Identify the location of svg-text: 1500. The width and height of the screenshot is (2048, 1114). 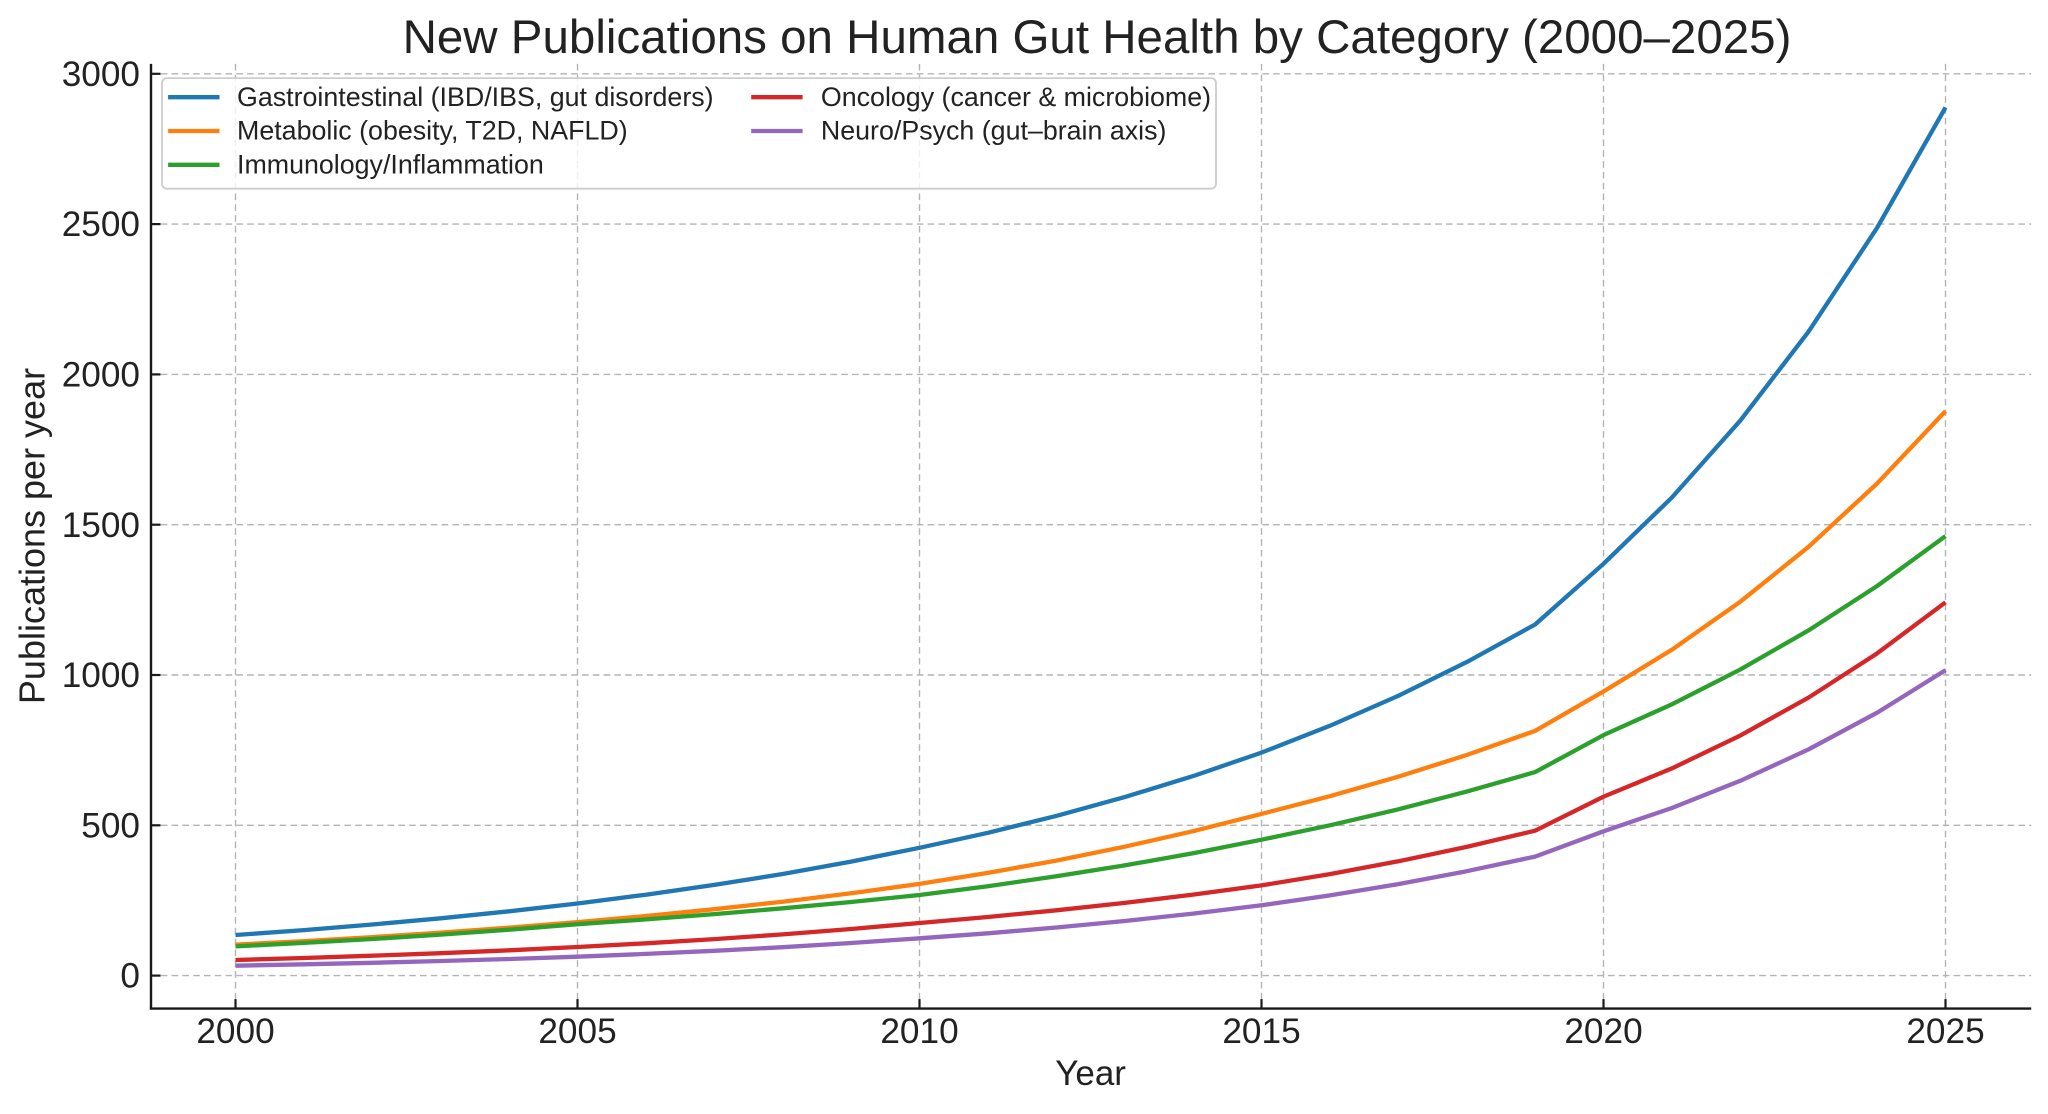
(101, 525).